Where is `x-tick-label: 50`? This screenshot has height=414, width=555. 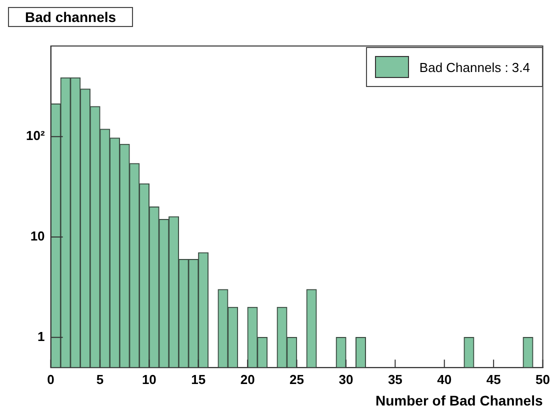 x-tick-label: 50 is located at coordinates (543, 379).